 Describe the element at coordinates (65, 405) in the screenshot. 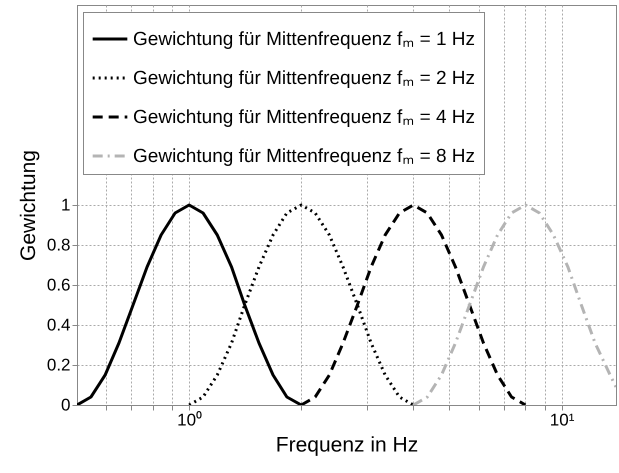

I see `y-tick-label: 0` at that location.